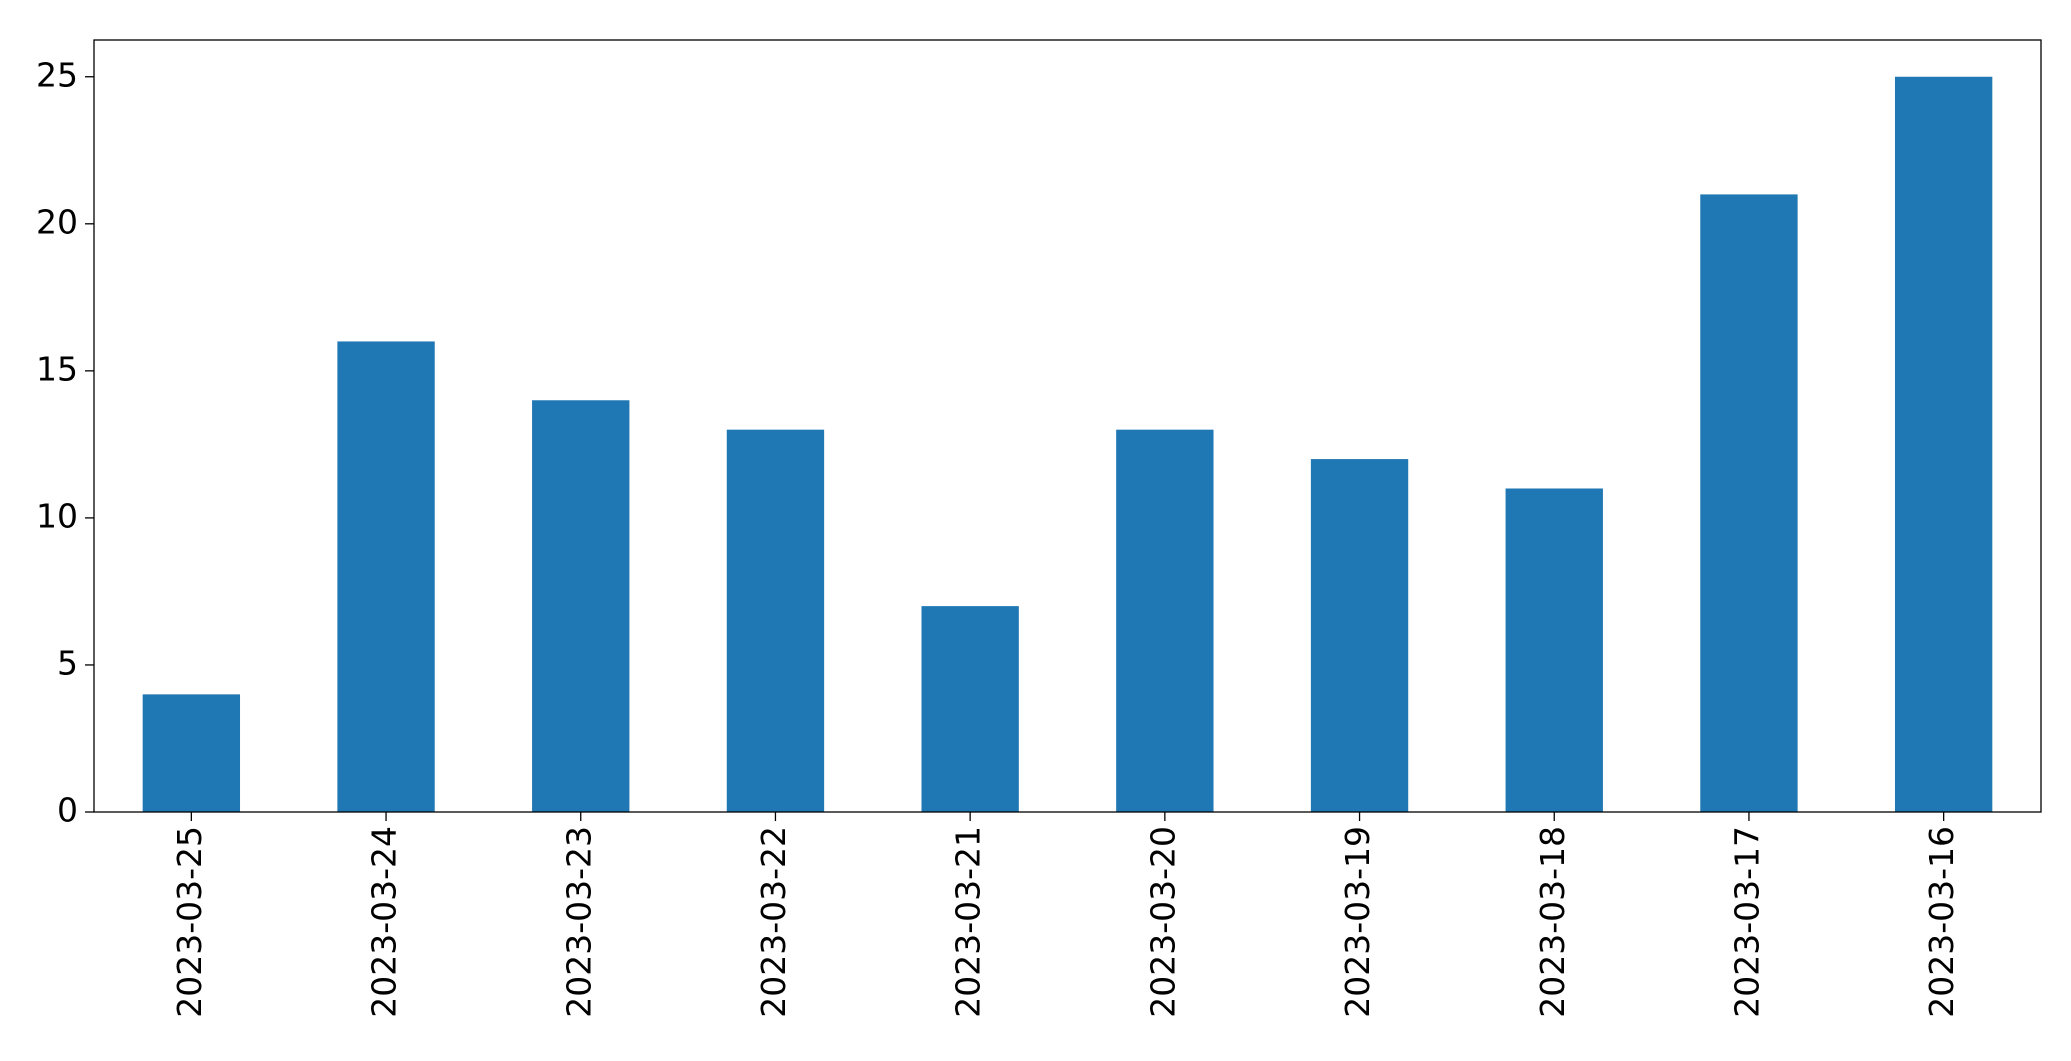  What do you see at coordinates (1941, 922) in the screenshot?
I see `x-tick-label: 2023-03-16` at bounding box center [1941, 922].